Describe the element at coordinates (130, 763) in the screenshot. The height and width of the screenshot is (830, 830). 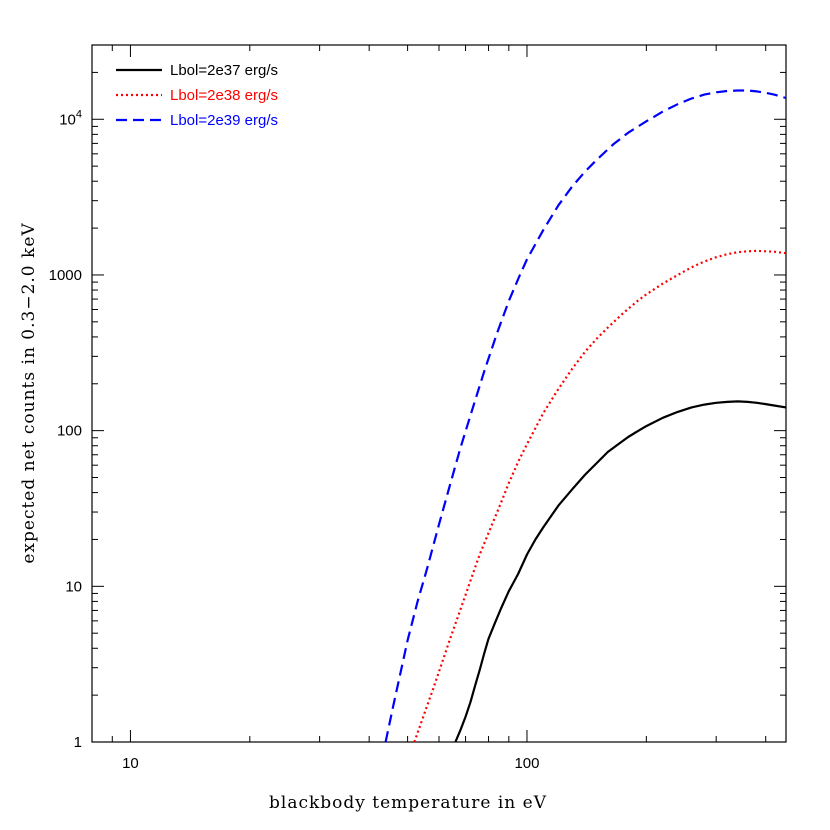
I see `x-tick-label: 10` at that location.